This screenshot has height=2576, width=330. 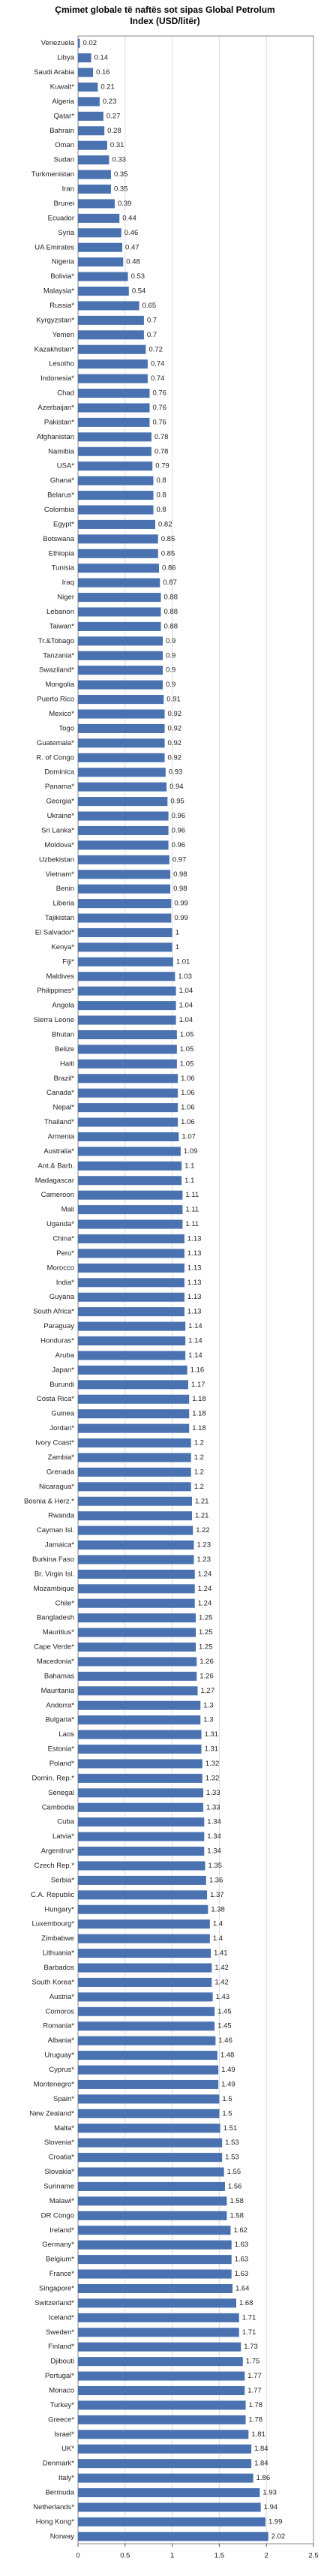 What do you see at coordinates (168, 553) in the screenshot?
I see `value-label: 0.85` at bounding box center [168, 553].